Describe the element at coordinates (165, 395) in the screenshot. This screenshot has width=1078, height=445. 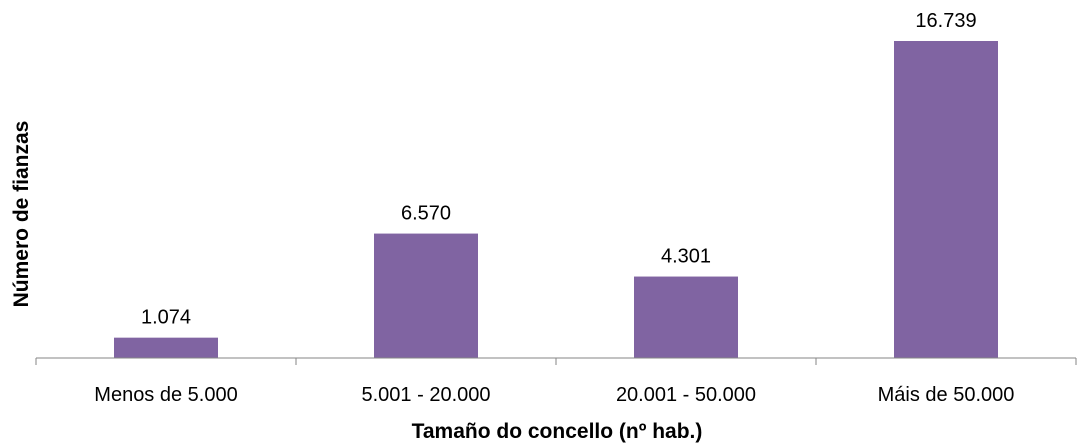
I see `x-tick-label-1: Menos de 5.000` at that location.